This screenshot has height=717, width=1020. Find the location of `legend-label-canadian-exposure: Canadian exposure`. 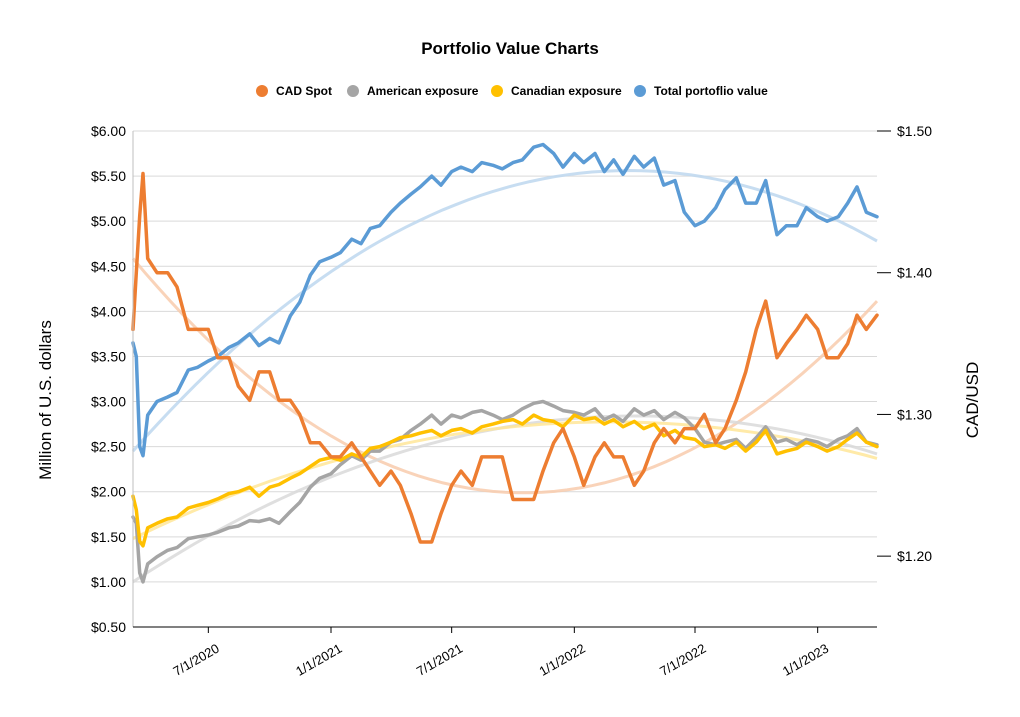

legend-label-canadian-exposure: Canadian exposure is located at coordinates (566, 91).